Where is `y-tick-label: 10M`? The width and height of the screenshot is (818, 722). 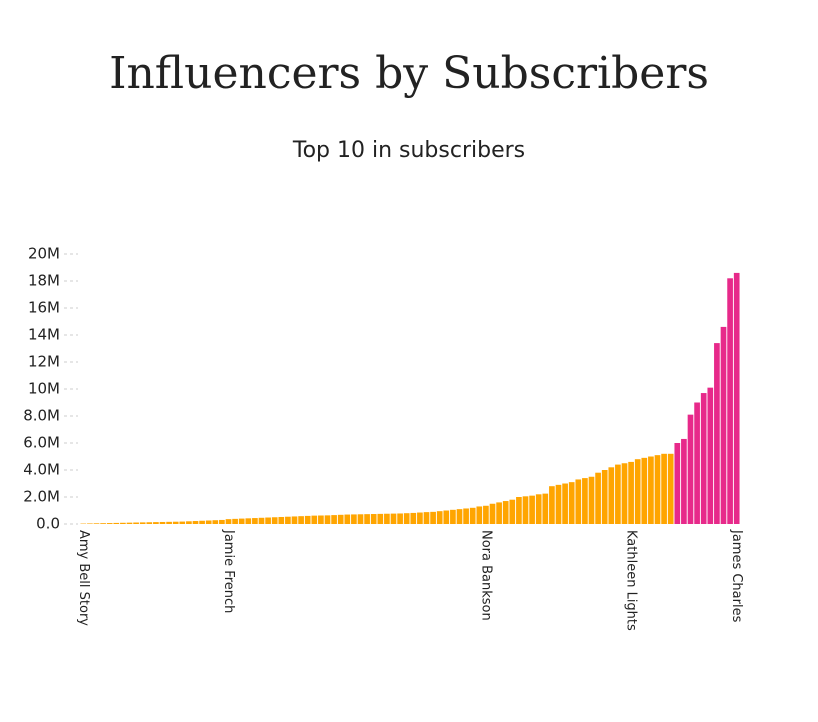 y-tick-label: 10M is located at coordinates (44, 389).